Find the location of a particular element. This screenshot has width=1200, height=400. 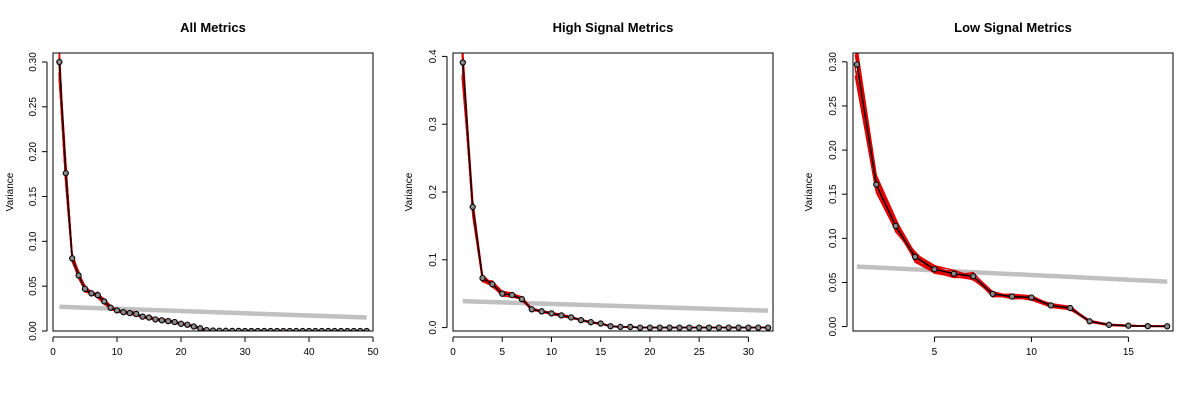

y-tick-label: 0.2 is located at coordinates (433, 192).